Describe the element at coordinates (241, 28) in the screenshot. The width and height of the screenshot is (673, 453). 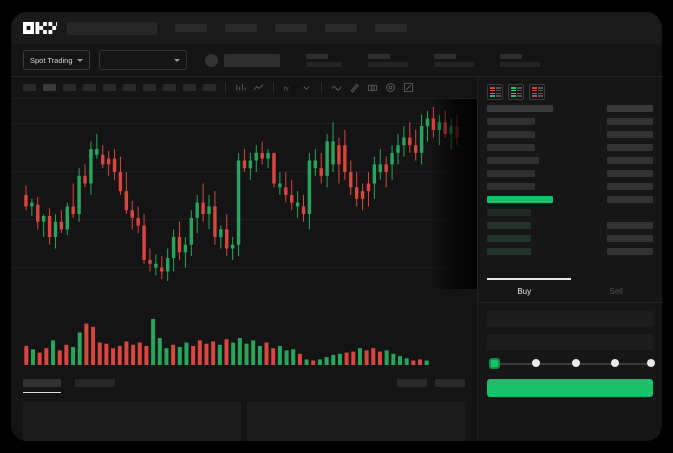
I see `nav-markets` at that location.